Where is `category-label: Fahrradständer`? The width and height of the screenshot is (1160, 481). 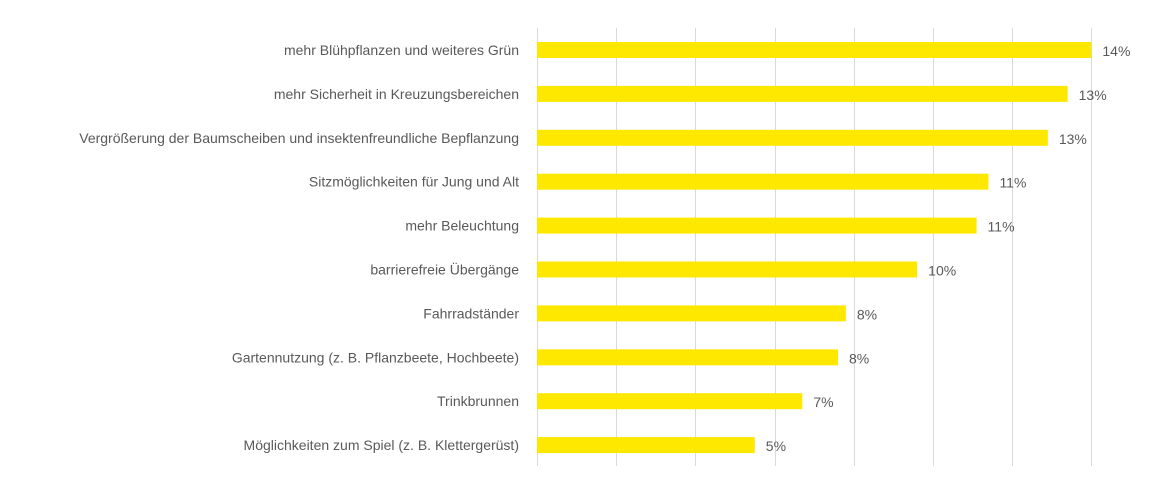 category-label: Fahrradständer is located at coordinates (471, 313).